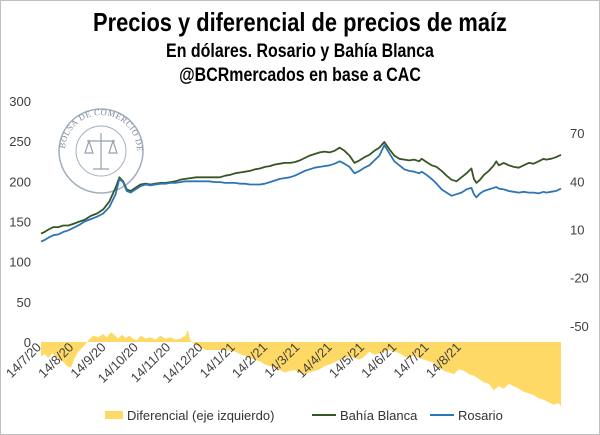  What do you see at coordinates (20, 101) in the screenshot?
I see `left-tick-label: 300` at bounding box center [20, 101].